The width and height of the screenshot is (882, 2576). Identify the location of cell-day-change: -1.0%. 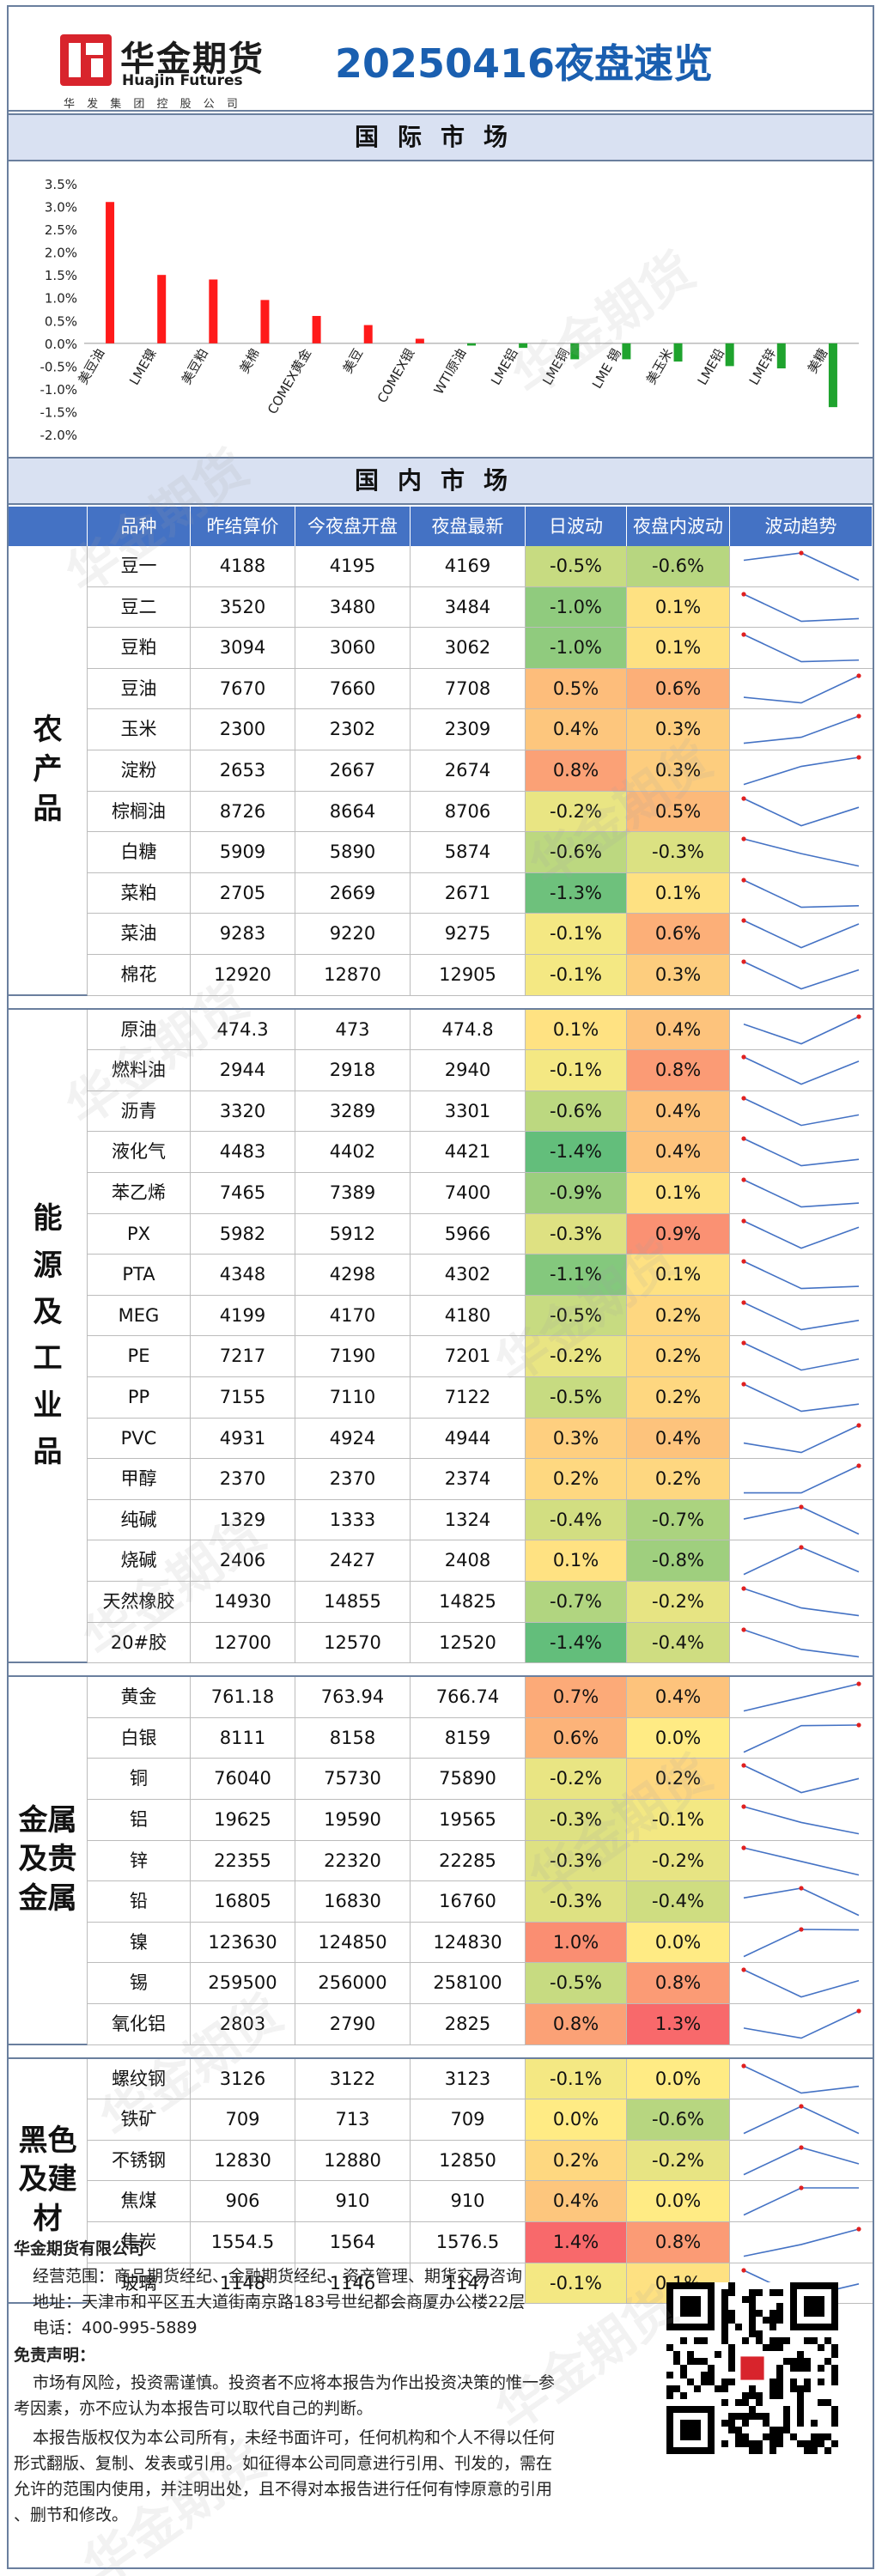
(576, 607).